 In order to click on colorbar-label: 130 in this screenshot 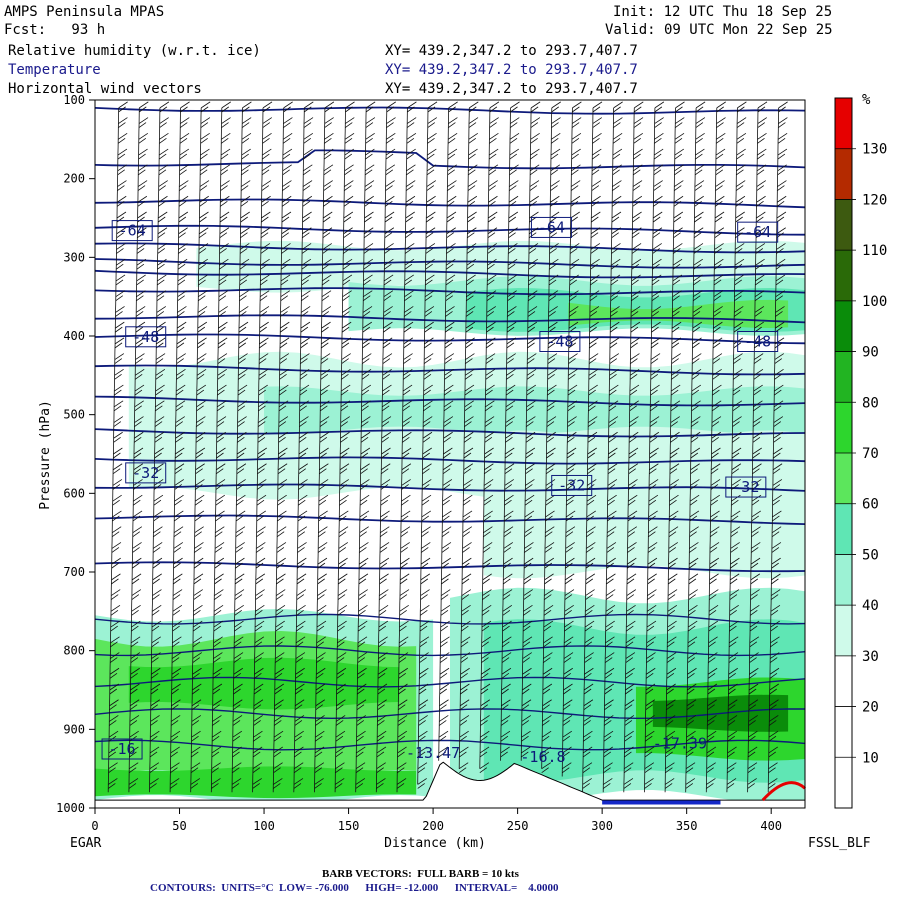, I will do `click(874, 150)`.